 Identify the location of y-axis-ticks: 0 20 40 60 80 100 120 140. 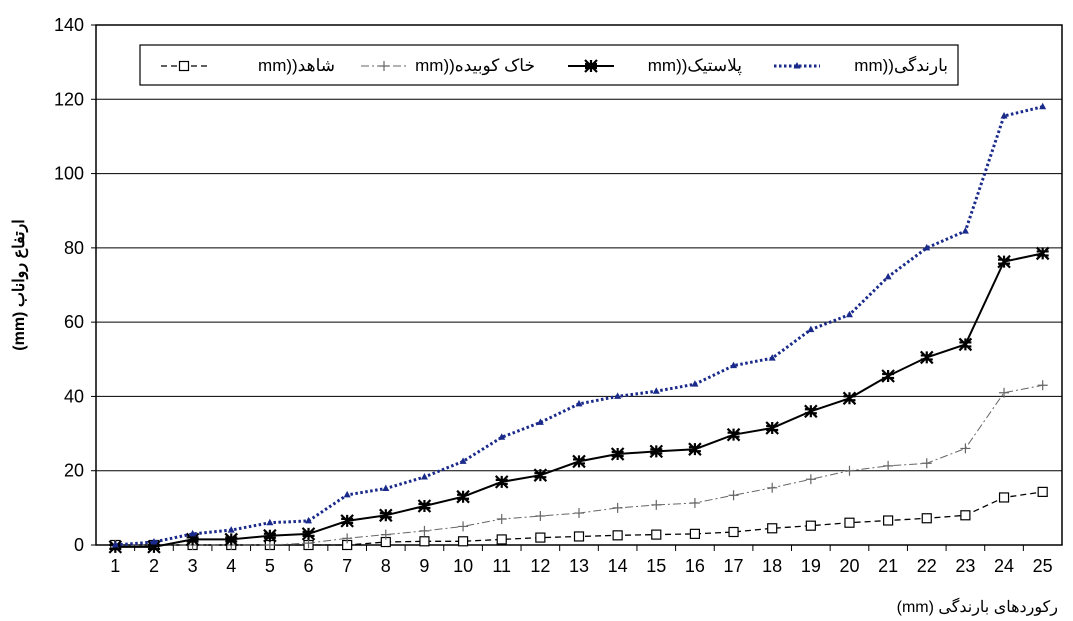
(75, 285).